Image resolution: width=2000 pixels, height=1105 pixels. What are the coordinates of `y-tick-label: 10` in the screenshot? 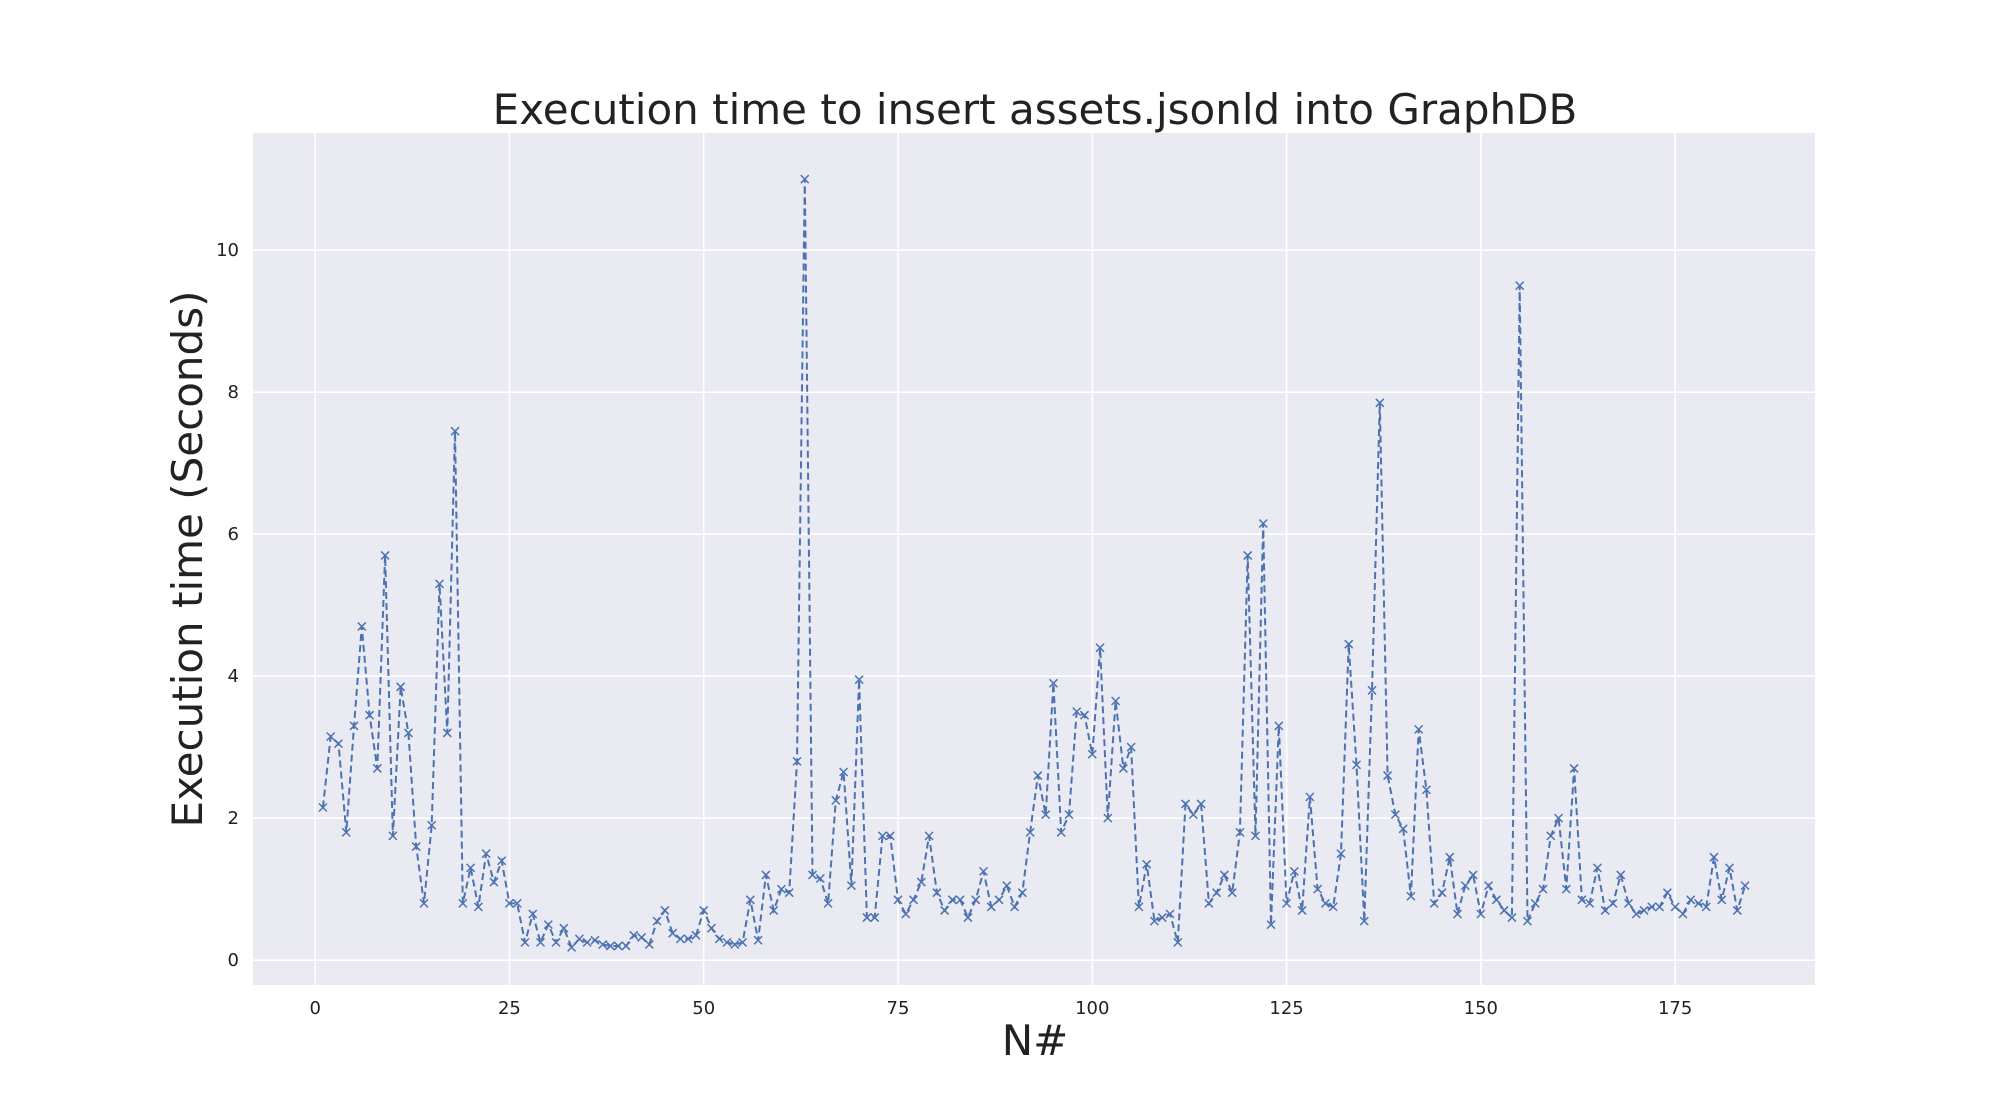 It's located at (227, 250).